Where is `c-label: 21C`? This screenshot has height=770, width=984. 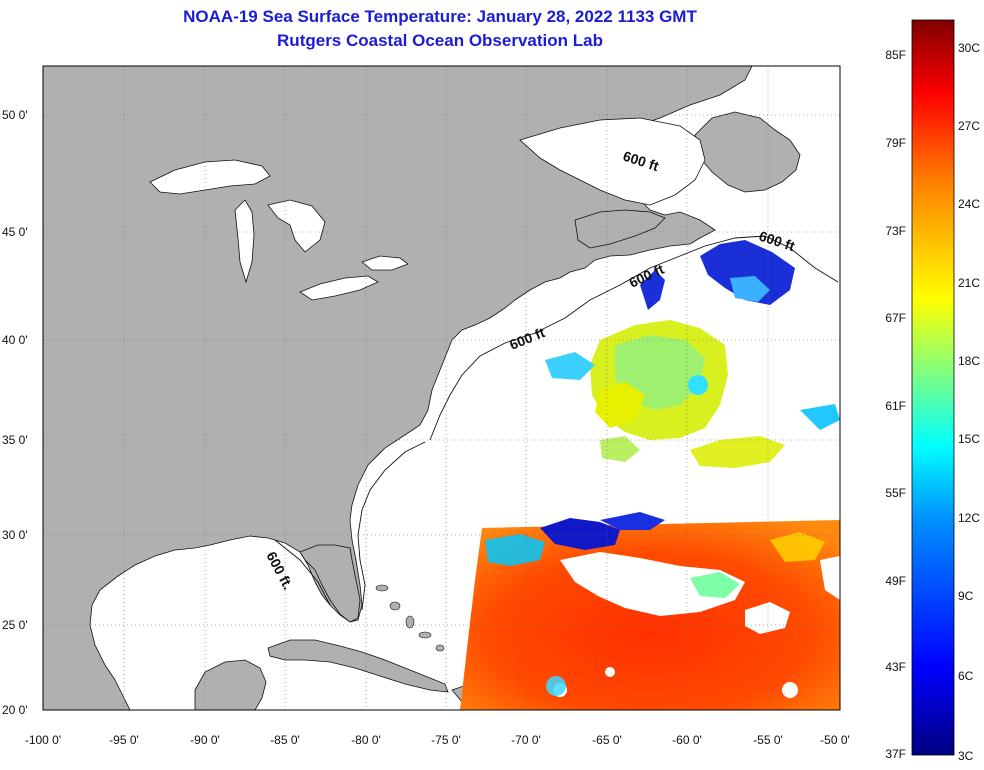 c-label: 21C is located at coordinates (969, 283).